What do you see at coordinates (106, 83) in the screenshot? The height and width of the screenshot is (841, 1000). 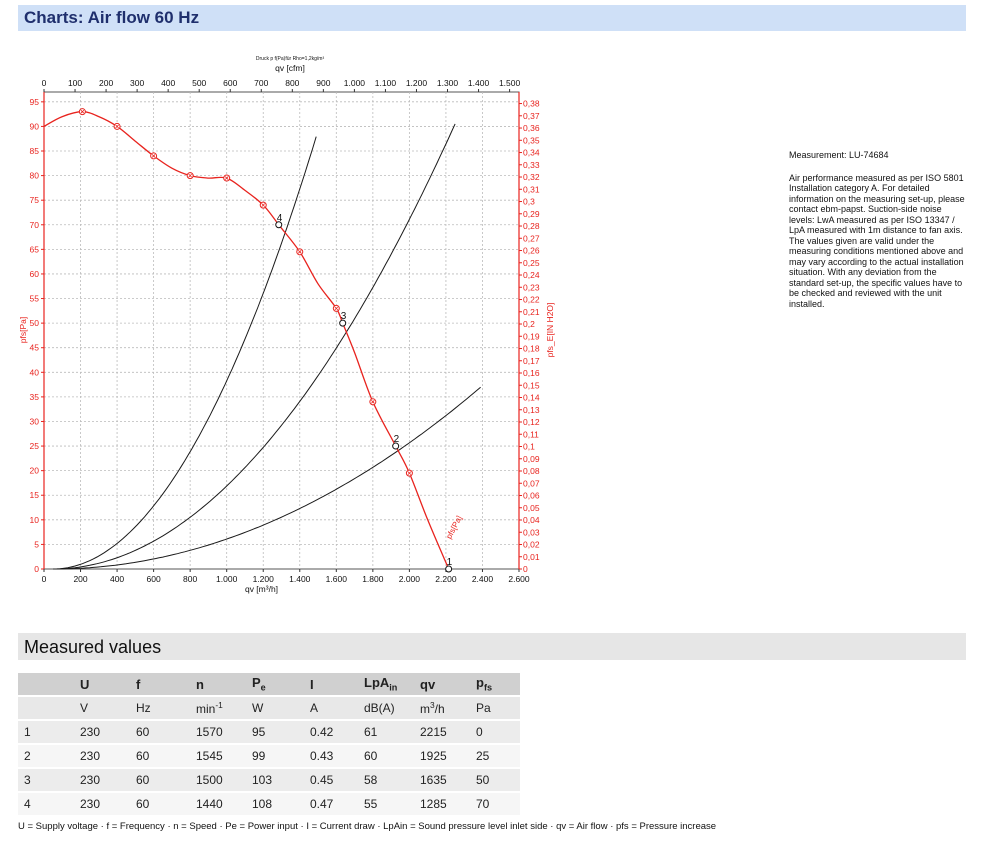 I see `x-top-tick-label: 200` at bounding box center [106, 83].